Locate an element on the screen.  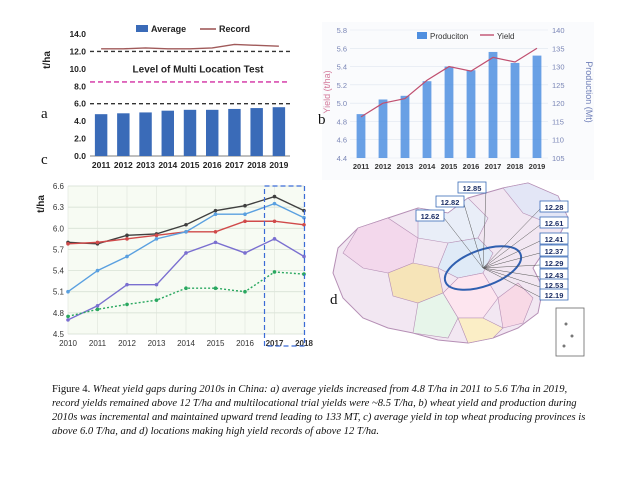
legend-label-record: Record is located at coordinates (234, 29).